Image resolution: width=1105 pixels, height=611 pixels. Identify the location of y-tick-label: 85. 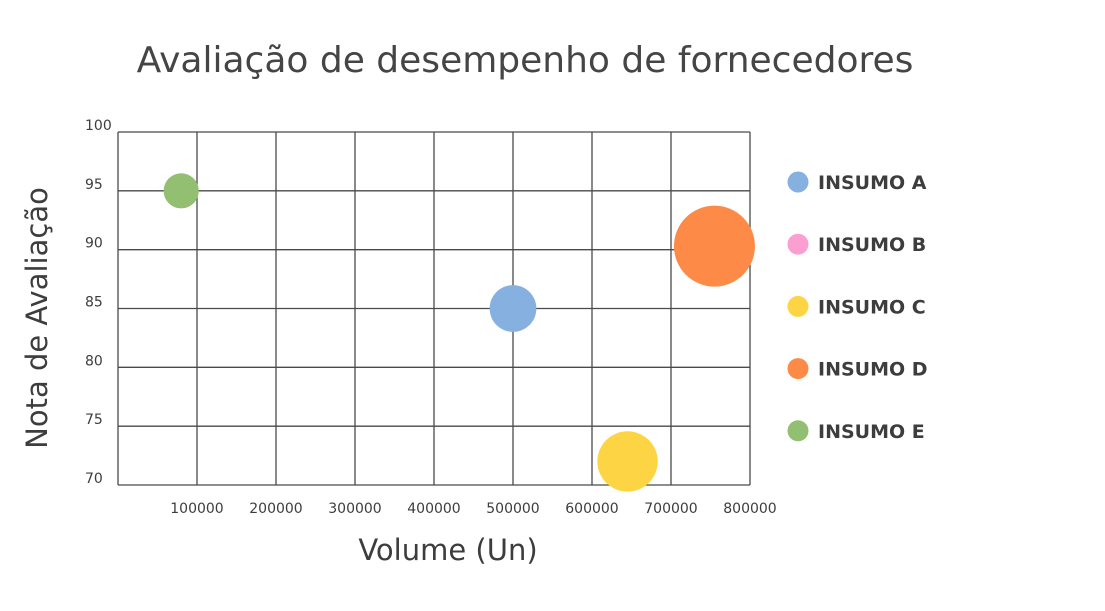
(94, 303).